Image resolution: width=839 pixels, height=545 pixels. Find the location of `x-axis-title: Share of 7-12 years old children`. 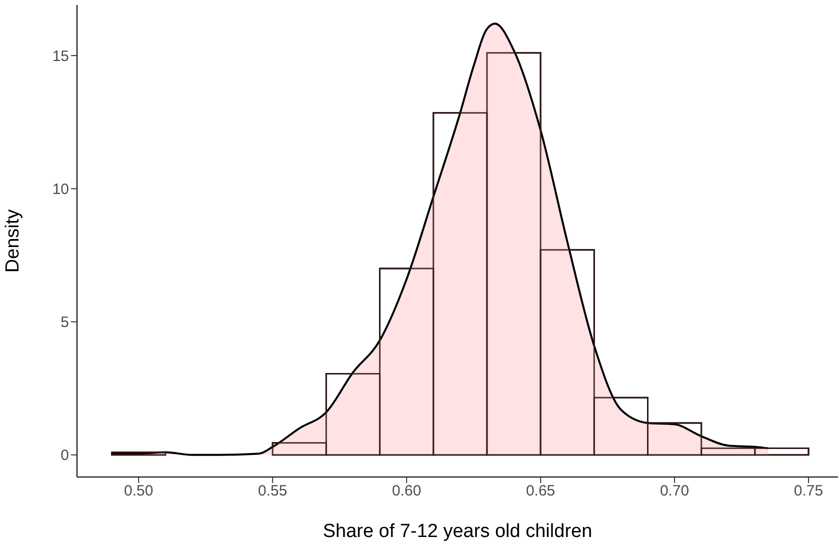

x-axis-title: Share of 7-12 years old children is located at coordinates (457, 531).